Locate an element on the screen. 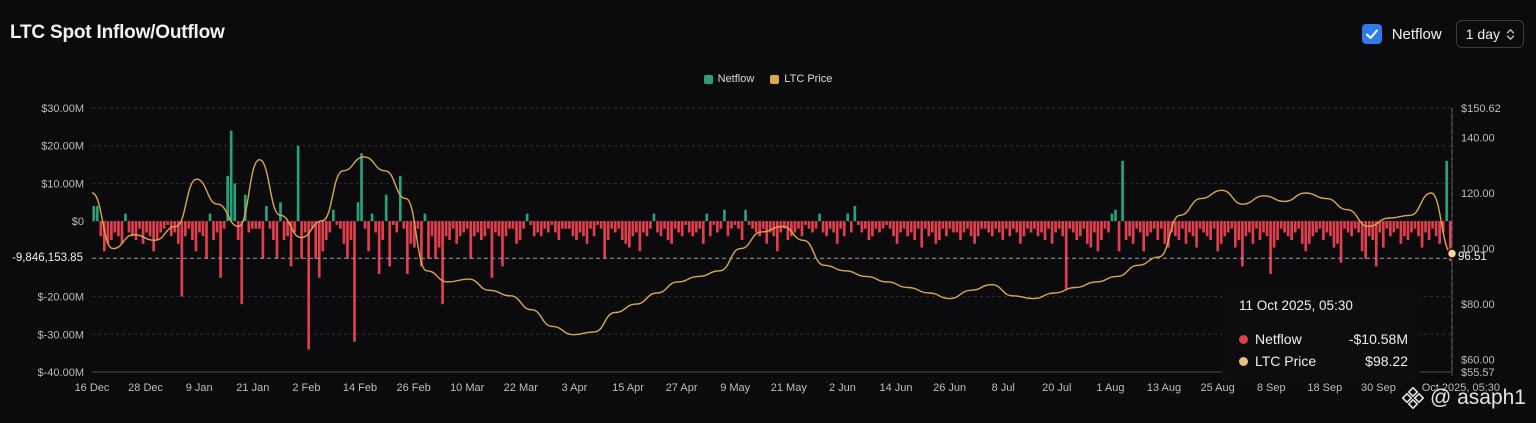 The image size is (1536, 423). y-right-tick-label: $60.00 is located at coordinates (1478, 361).